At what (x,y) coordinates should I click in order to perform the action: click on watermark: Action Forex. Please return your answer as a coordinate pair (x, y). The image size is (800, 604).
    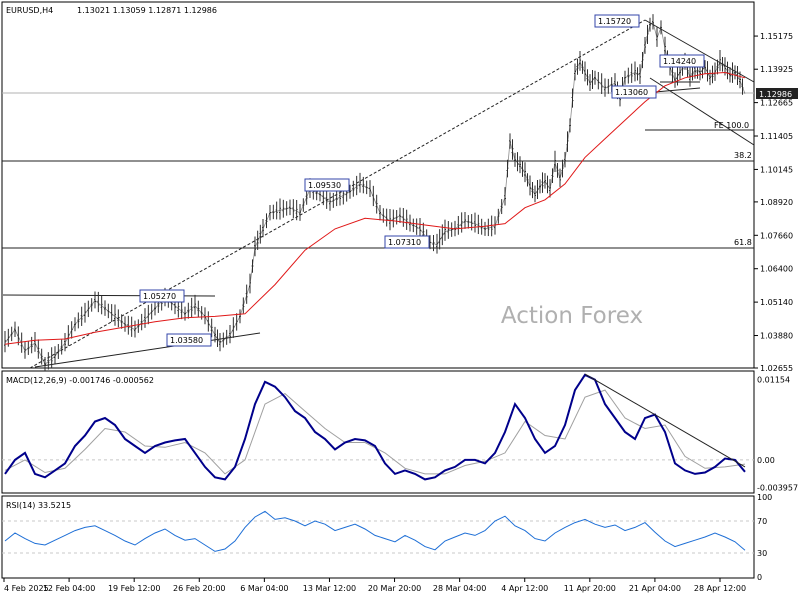
    Looking at the image, I should click on (572, 316).